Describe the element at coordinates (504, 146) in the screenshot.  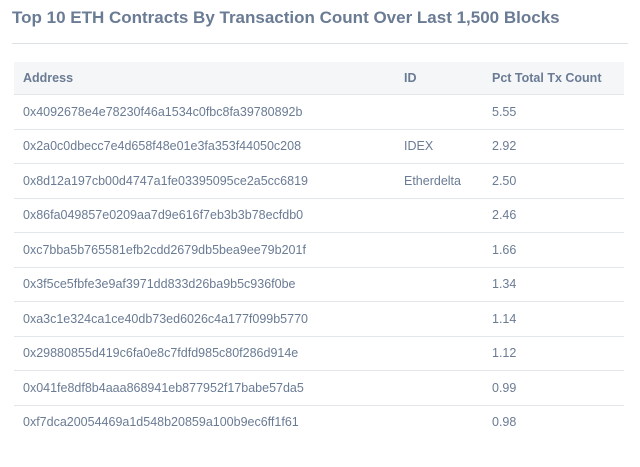
I see `pct-cell: 2.92` at that location.